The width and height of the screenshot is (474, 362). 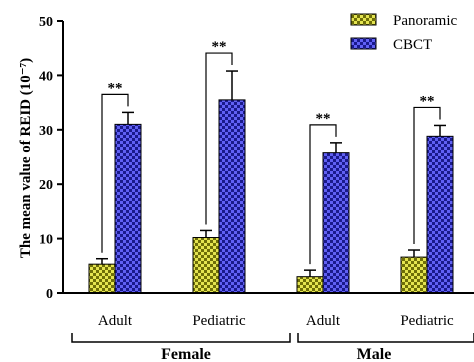 I want to click on y-axis-title: The mean value of REID (10⁻⁷), so click(x=26, y=158).